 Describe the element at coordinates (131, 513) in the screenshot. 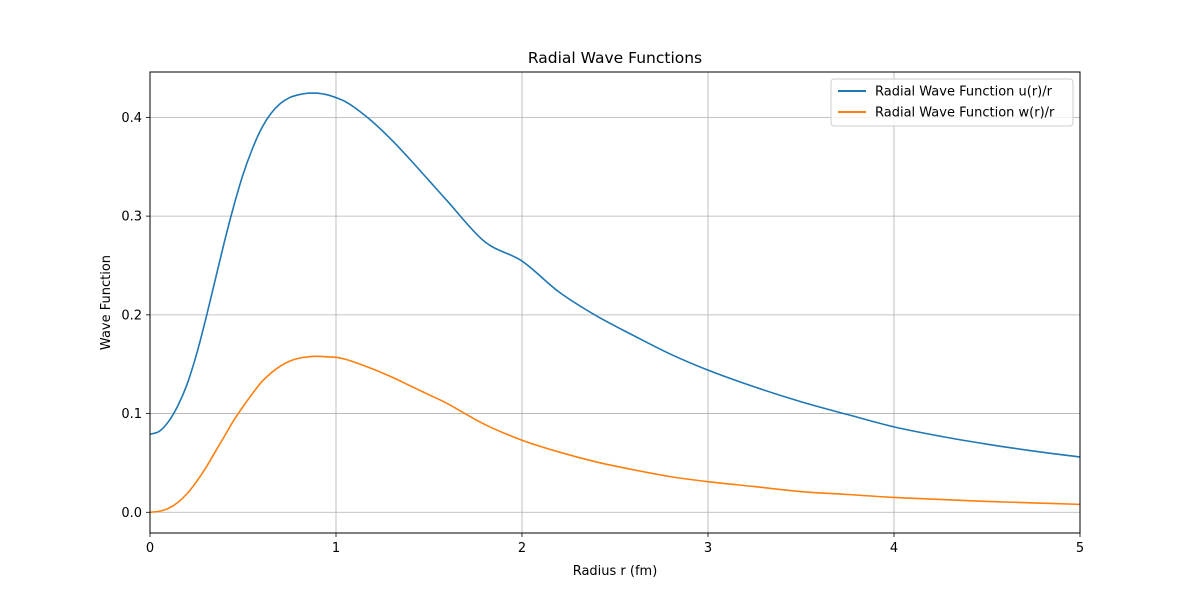

I see `y-tick-label: 0.0` at that location.